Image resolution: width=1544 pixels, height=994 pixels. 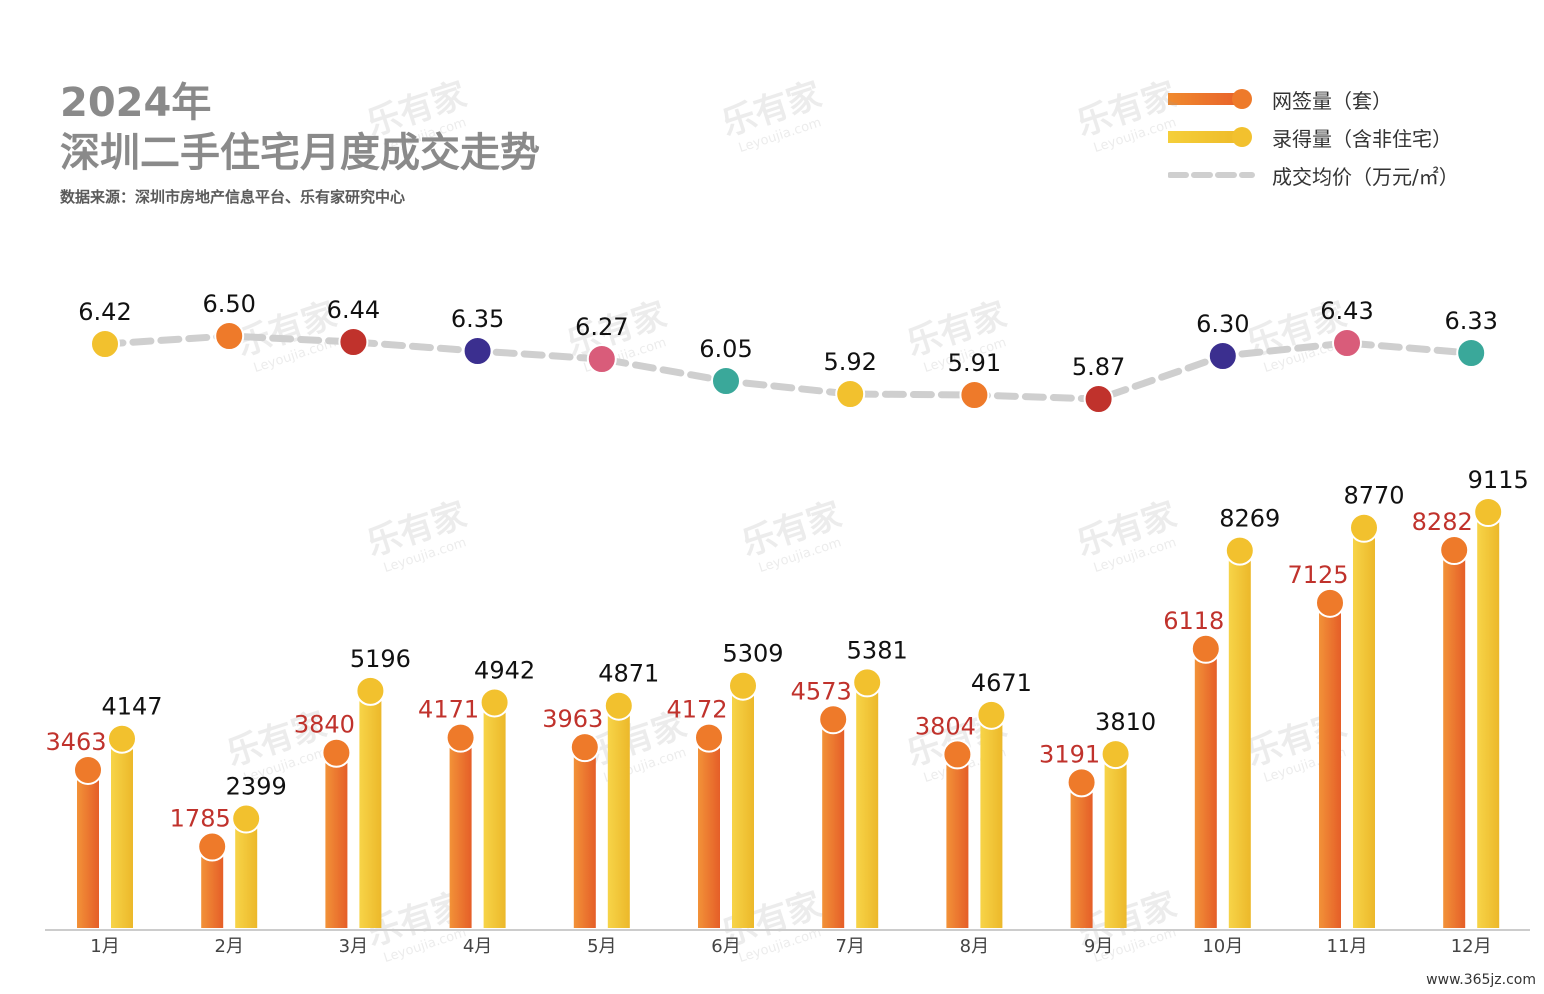 I want to click on bar-signed-label: 4573, so click(x=821, y=691).